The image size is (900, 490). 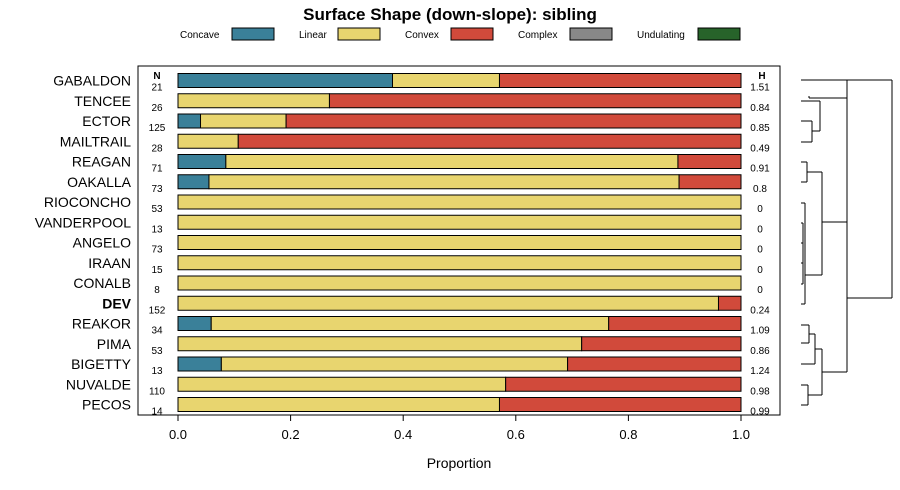 I want to click on row-label: BIGETTY, so click(x=101, y=364).